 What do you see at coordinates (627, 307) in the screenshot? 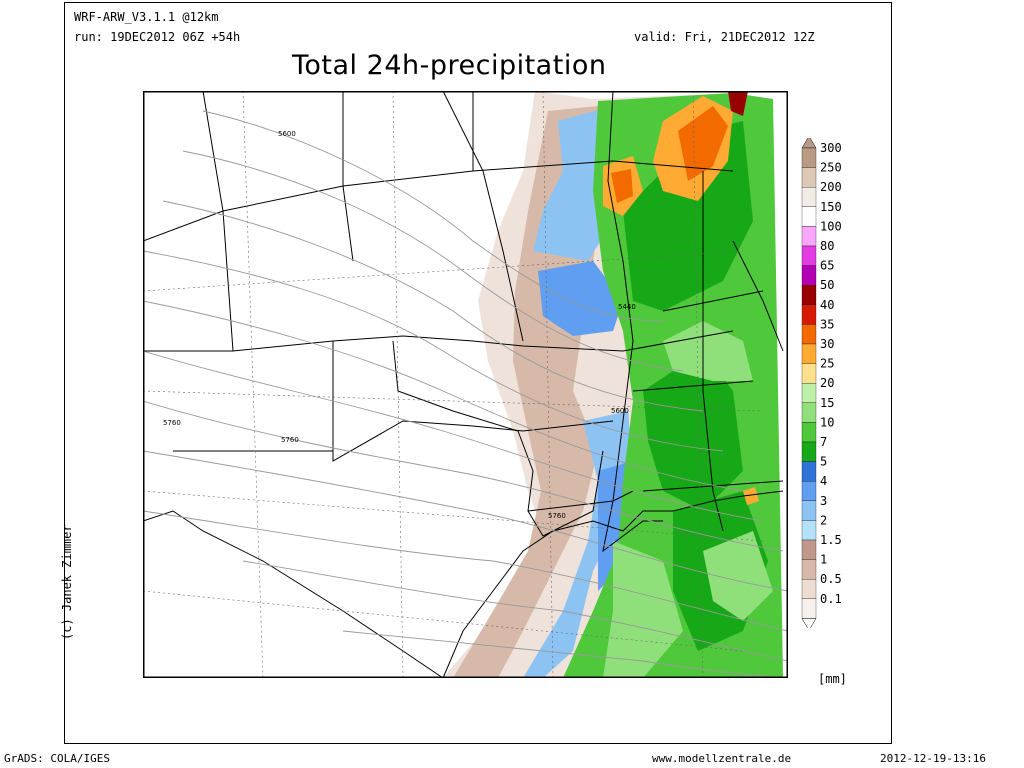
I see `contour-label: 5440` at bounding box center [627, 307].